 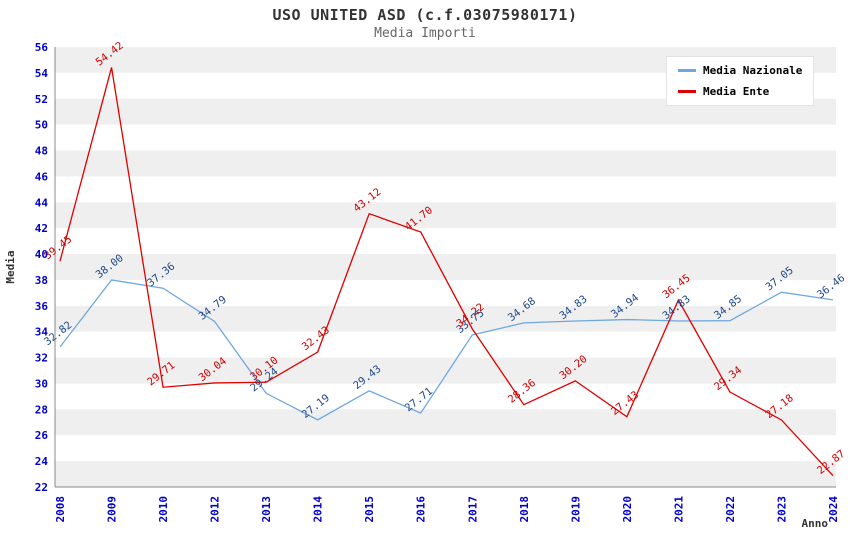 I want to click on y-tick-label: 34, so click(x=42, y=332).